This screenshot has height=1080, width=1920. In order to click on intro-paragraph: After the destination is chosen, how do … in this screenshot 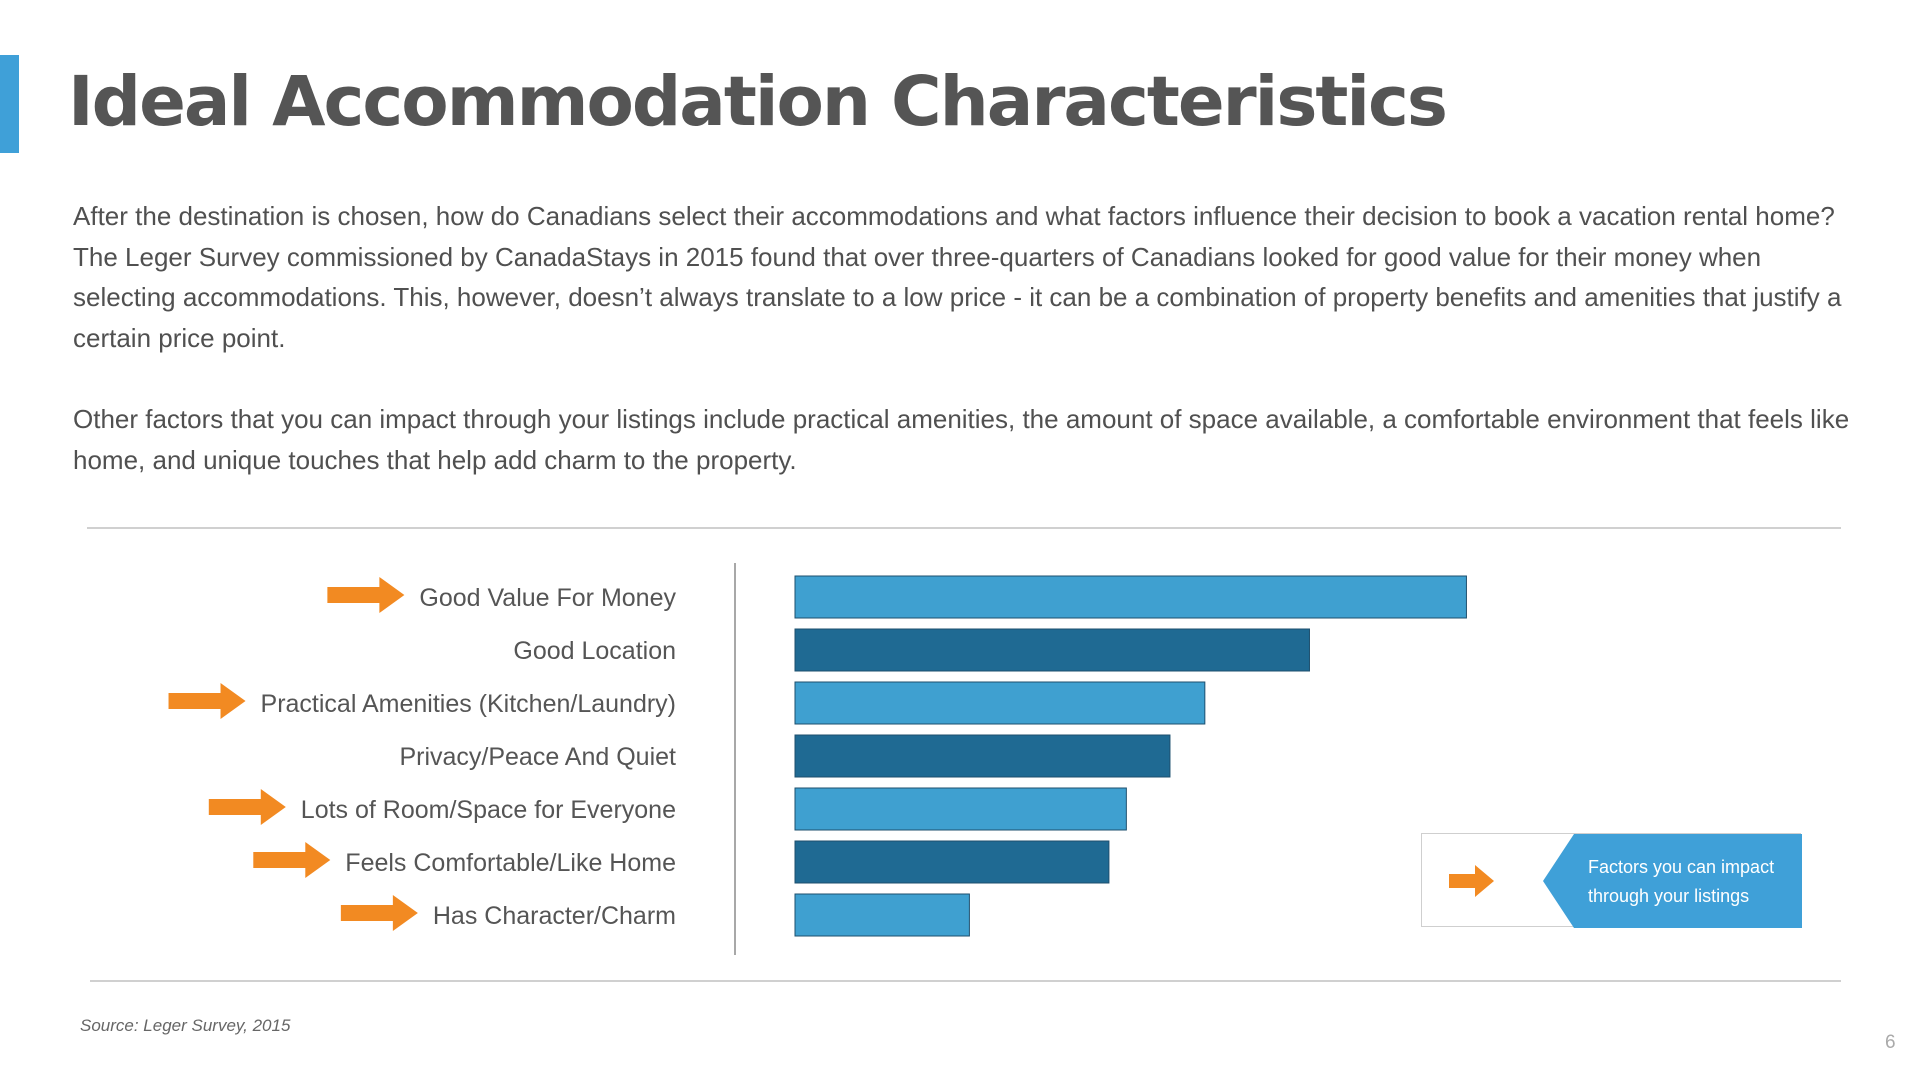, I will do `click(957, 277)`.